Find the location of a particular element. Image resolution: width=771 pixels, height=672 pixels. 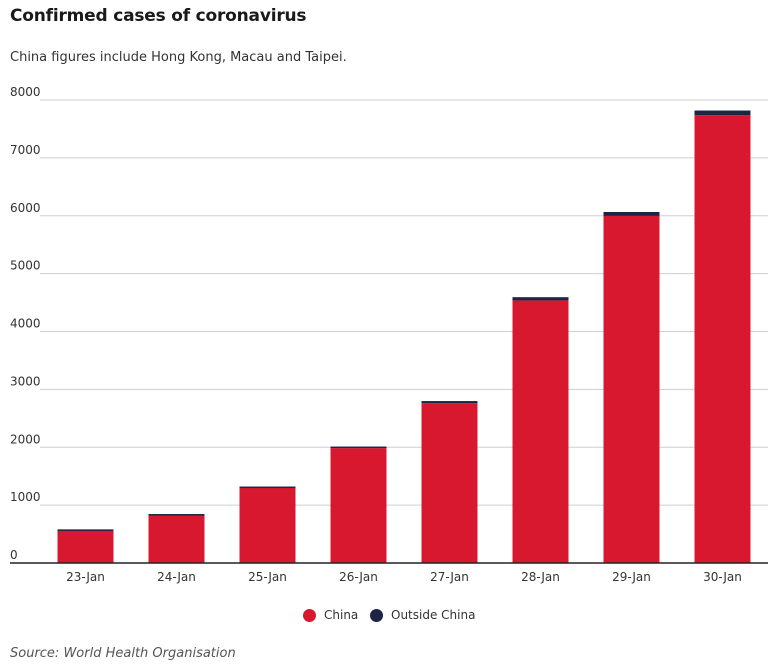

y-tick-label: 2000 is located at coordinates (25, 439).